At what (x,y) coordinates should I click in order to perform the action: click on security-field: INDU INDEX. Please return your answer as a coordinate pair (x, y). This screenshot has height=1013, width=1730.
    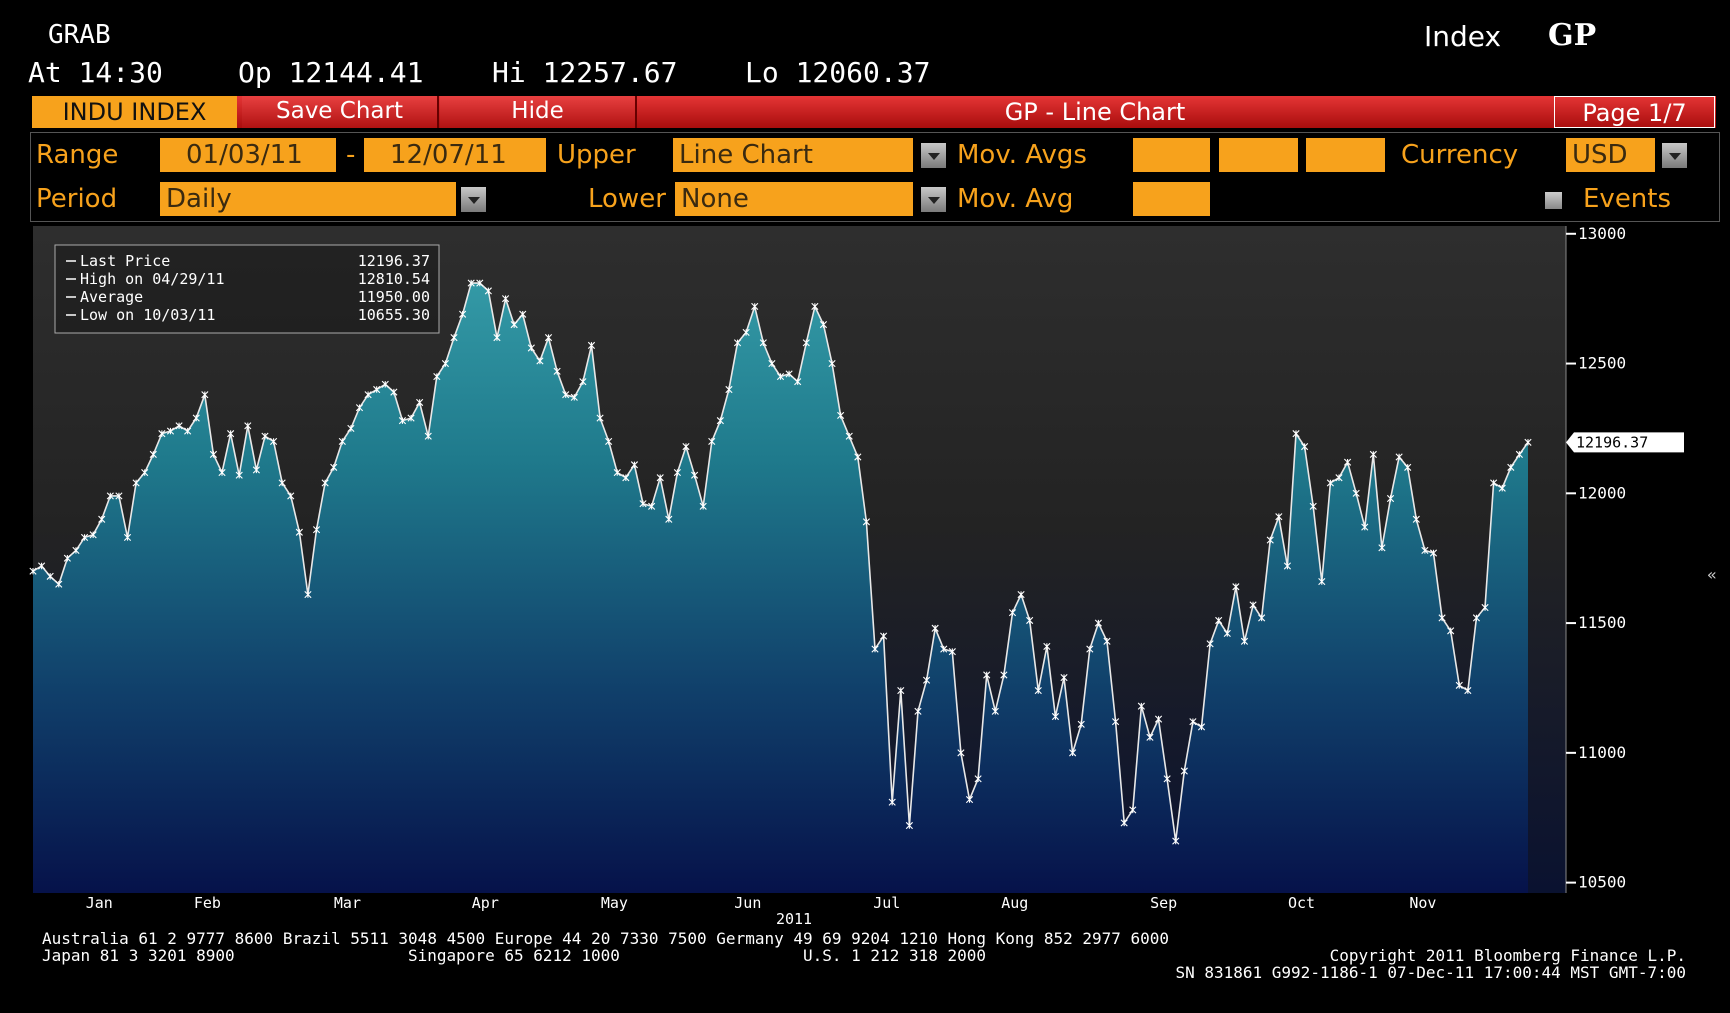
    Looking at the image, I should click on (134, 112).